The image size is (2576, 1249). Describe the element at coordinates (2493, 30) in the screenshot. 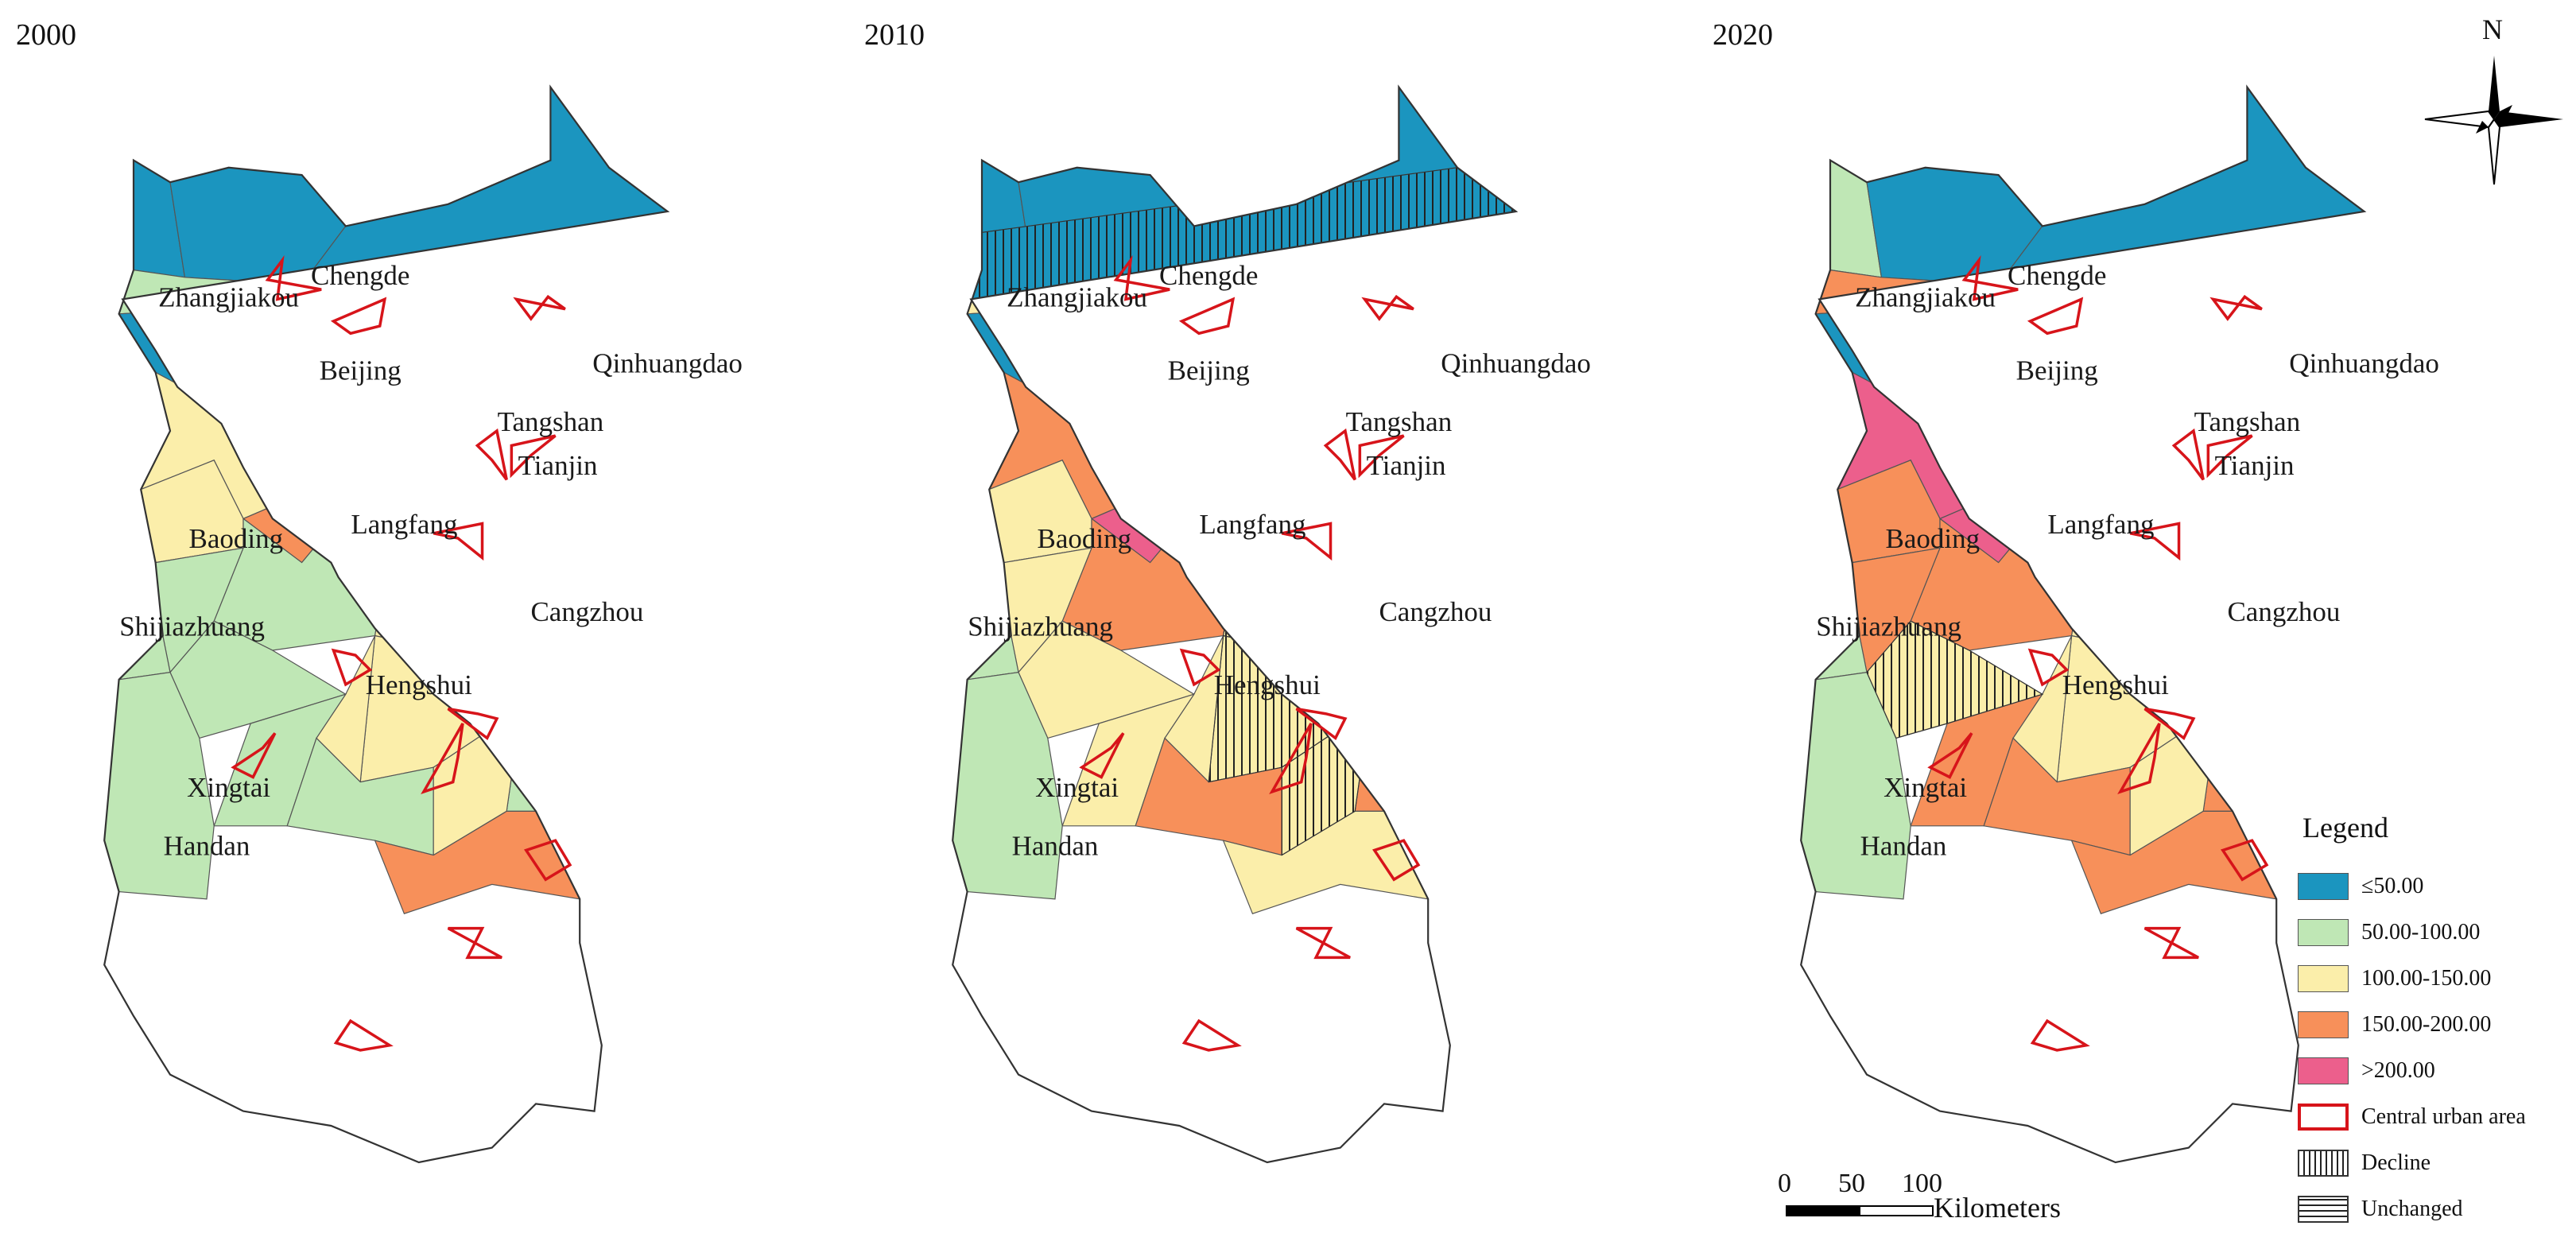

I see `north-label: N` at that location.